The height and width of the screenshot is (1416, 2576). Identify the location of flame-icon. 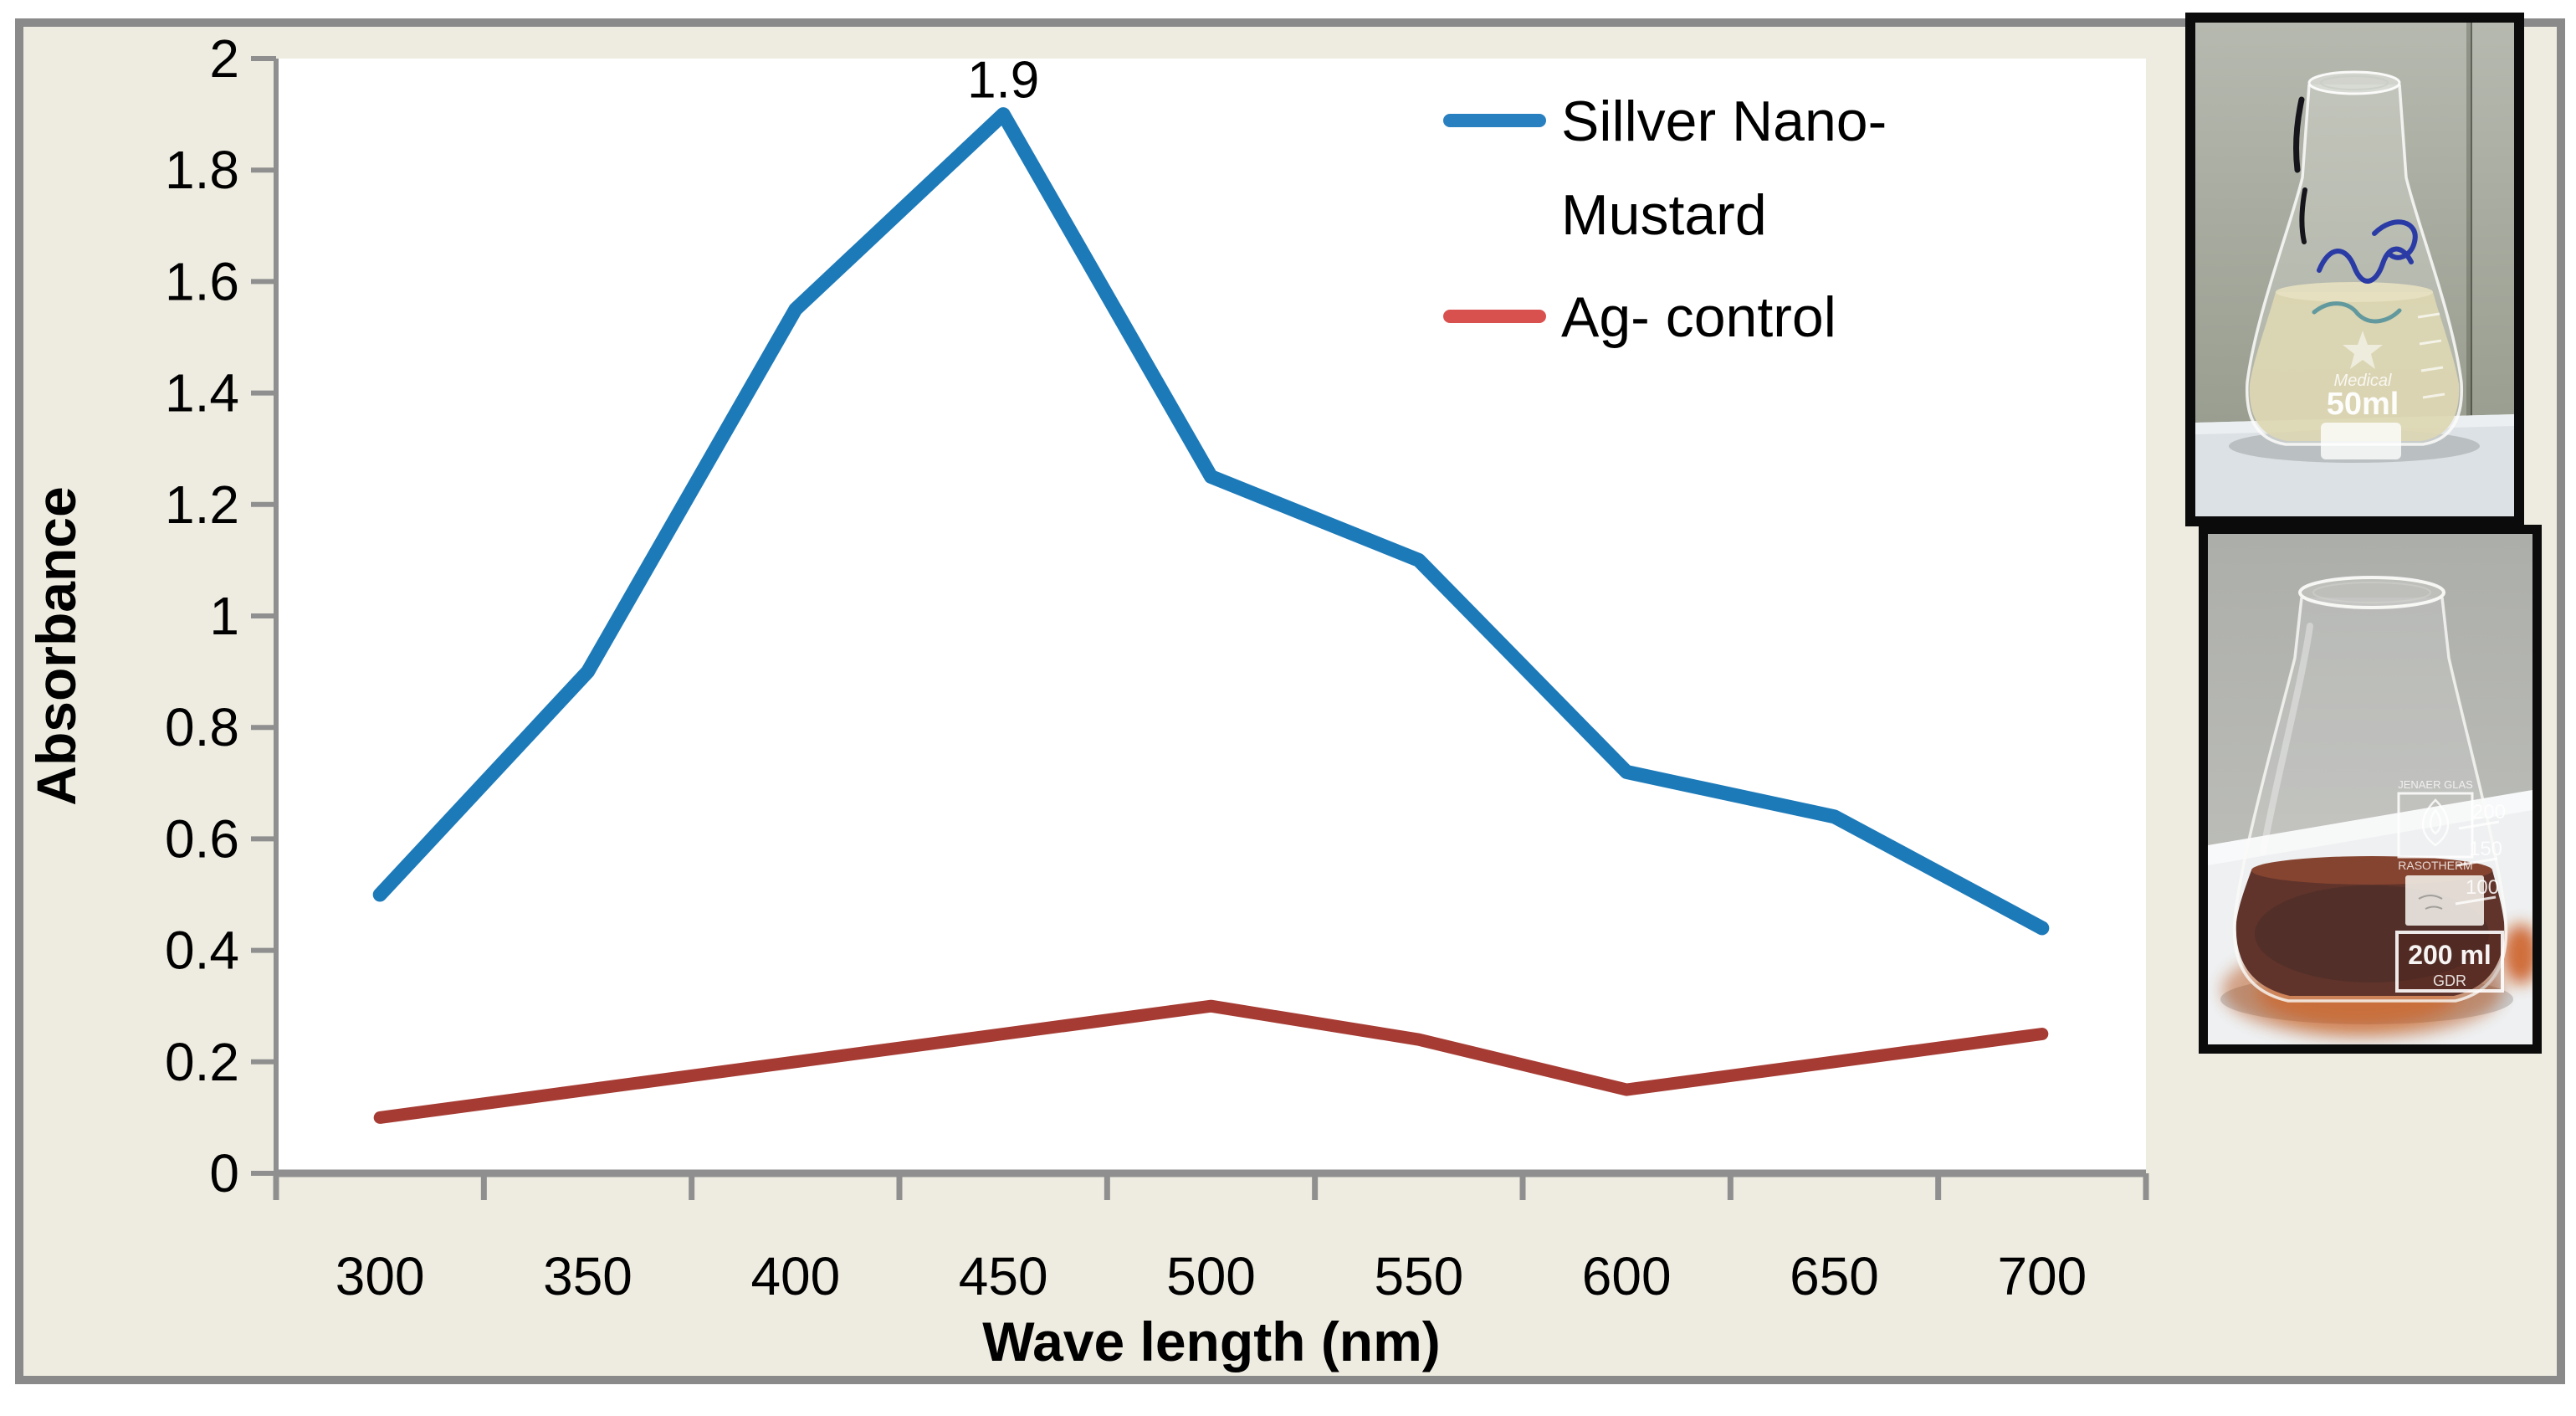
(2435, 822).